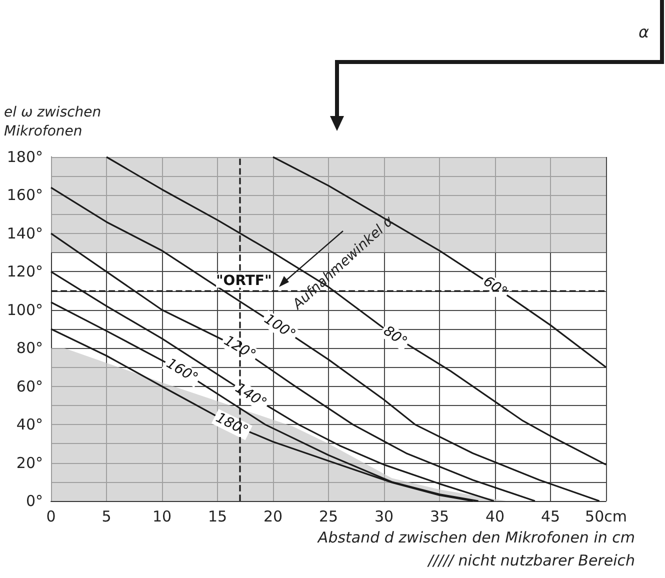 The image size is (665, 578). Describe the element at coordinates (24, 157) in the screenshot. I see `y-tick-label: 180°` at that location.